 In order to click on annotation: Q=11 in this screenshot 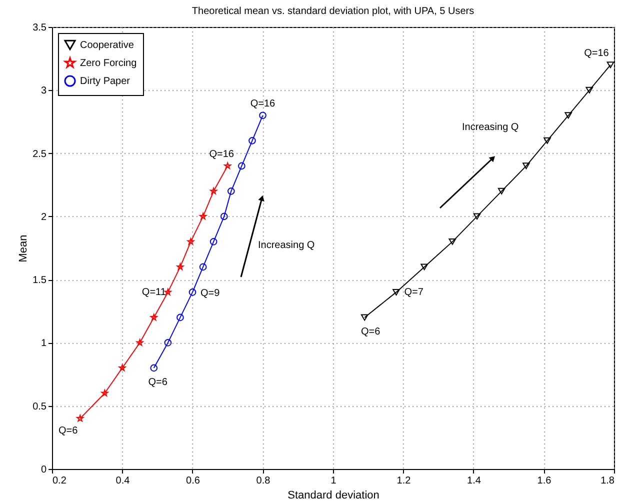, I will do `click(154, 292)`.